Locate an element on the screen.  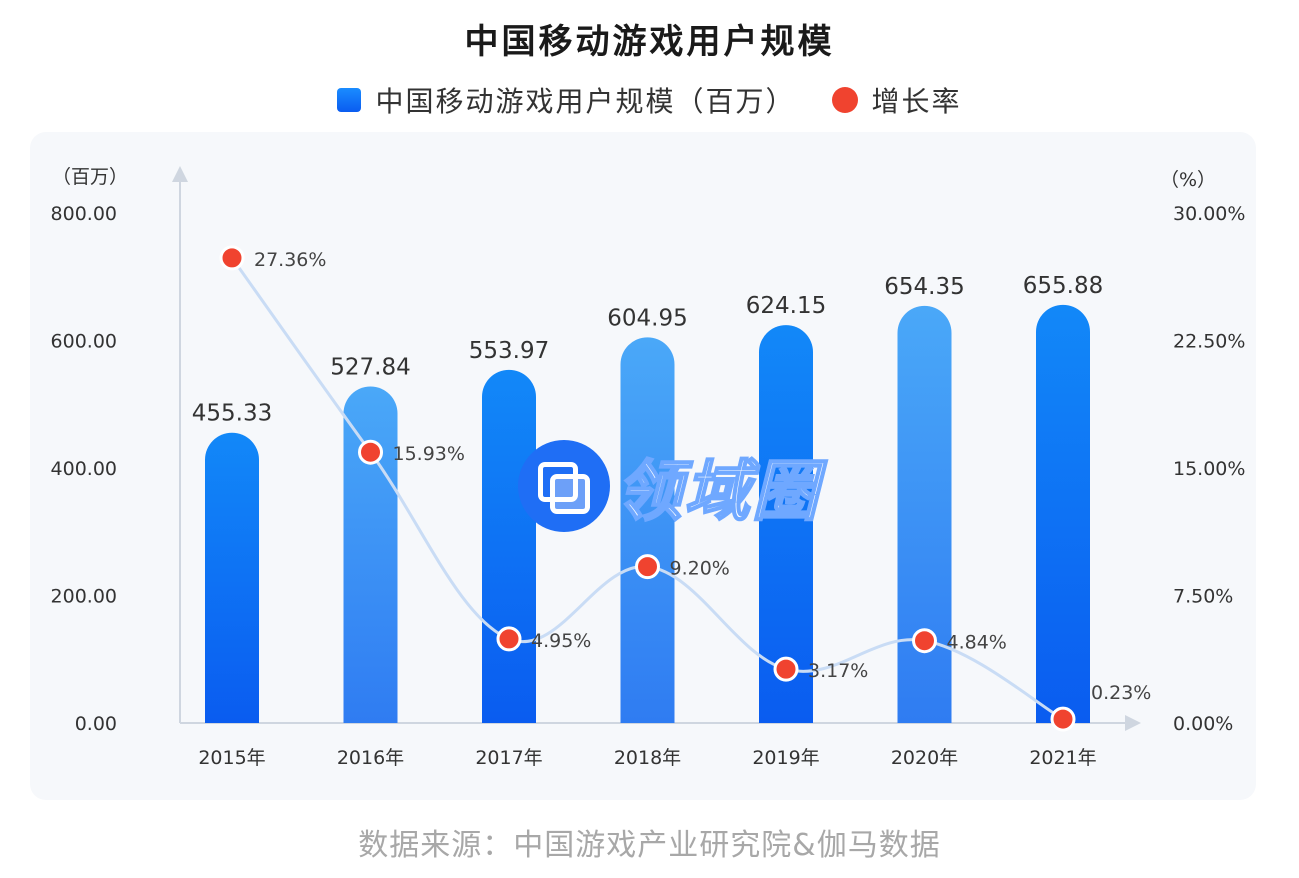
y-right-tick-label: 15.00% is located at coordinates (1209, 469).